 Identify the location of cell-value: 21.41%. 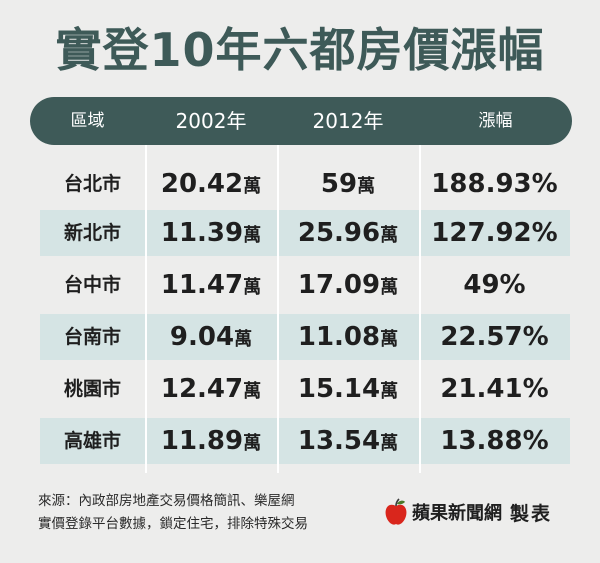
(494, 389).